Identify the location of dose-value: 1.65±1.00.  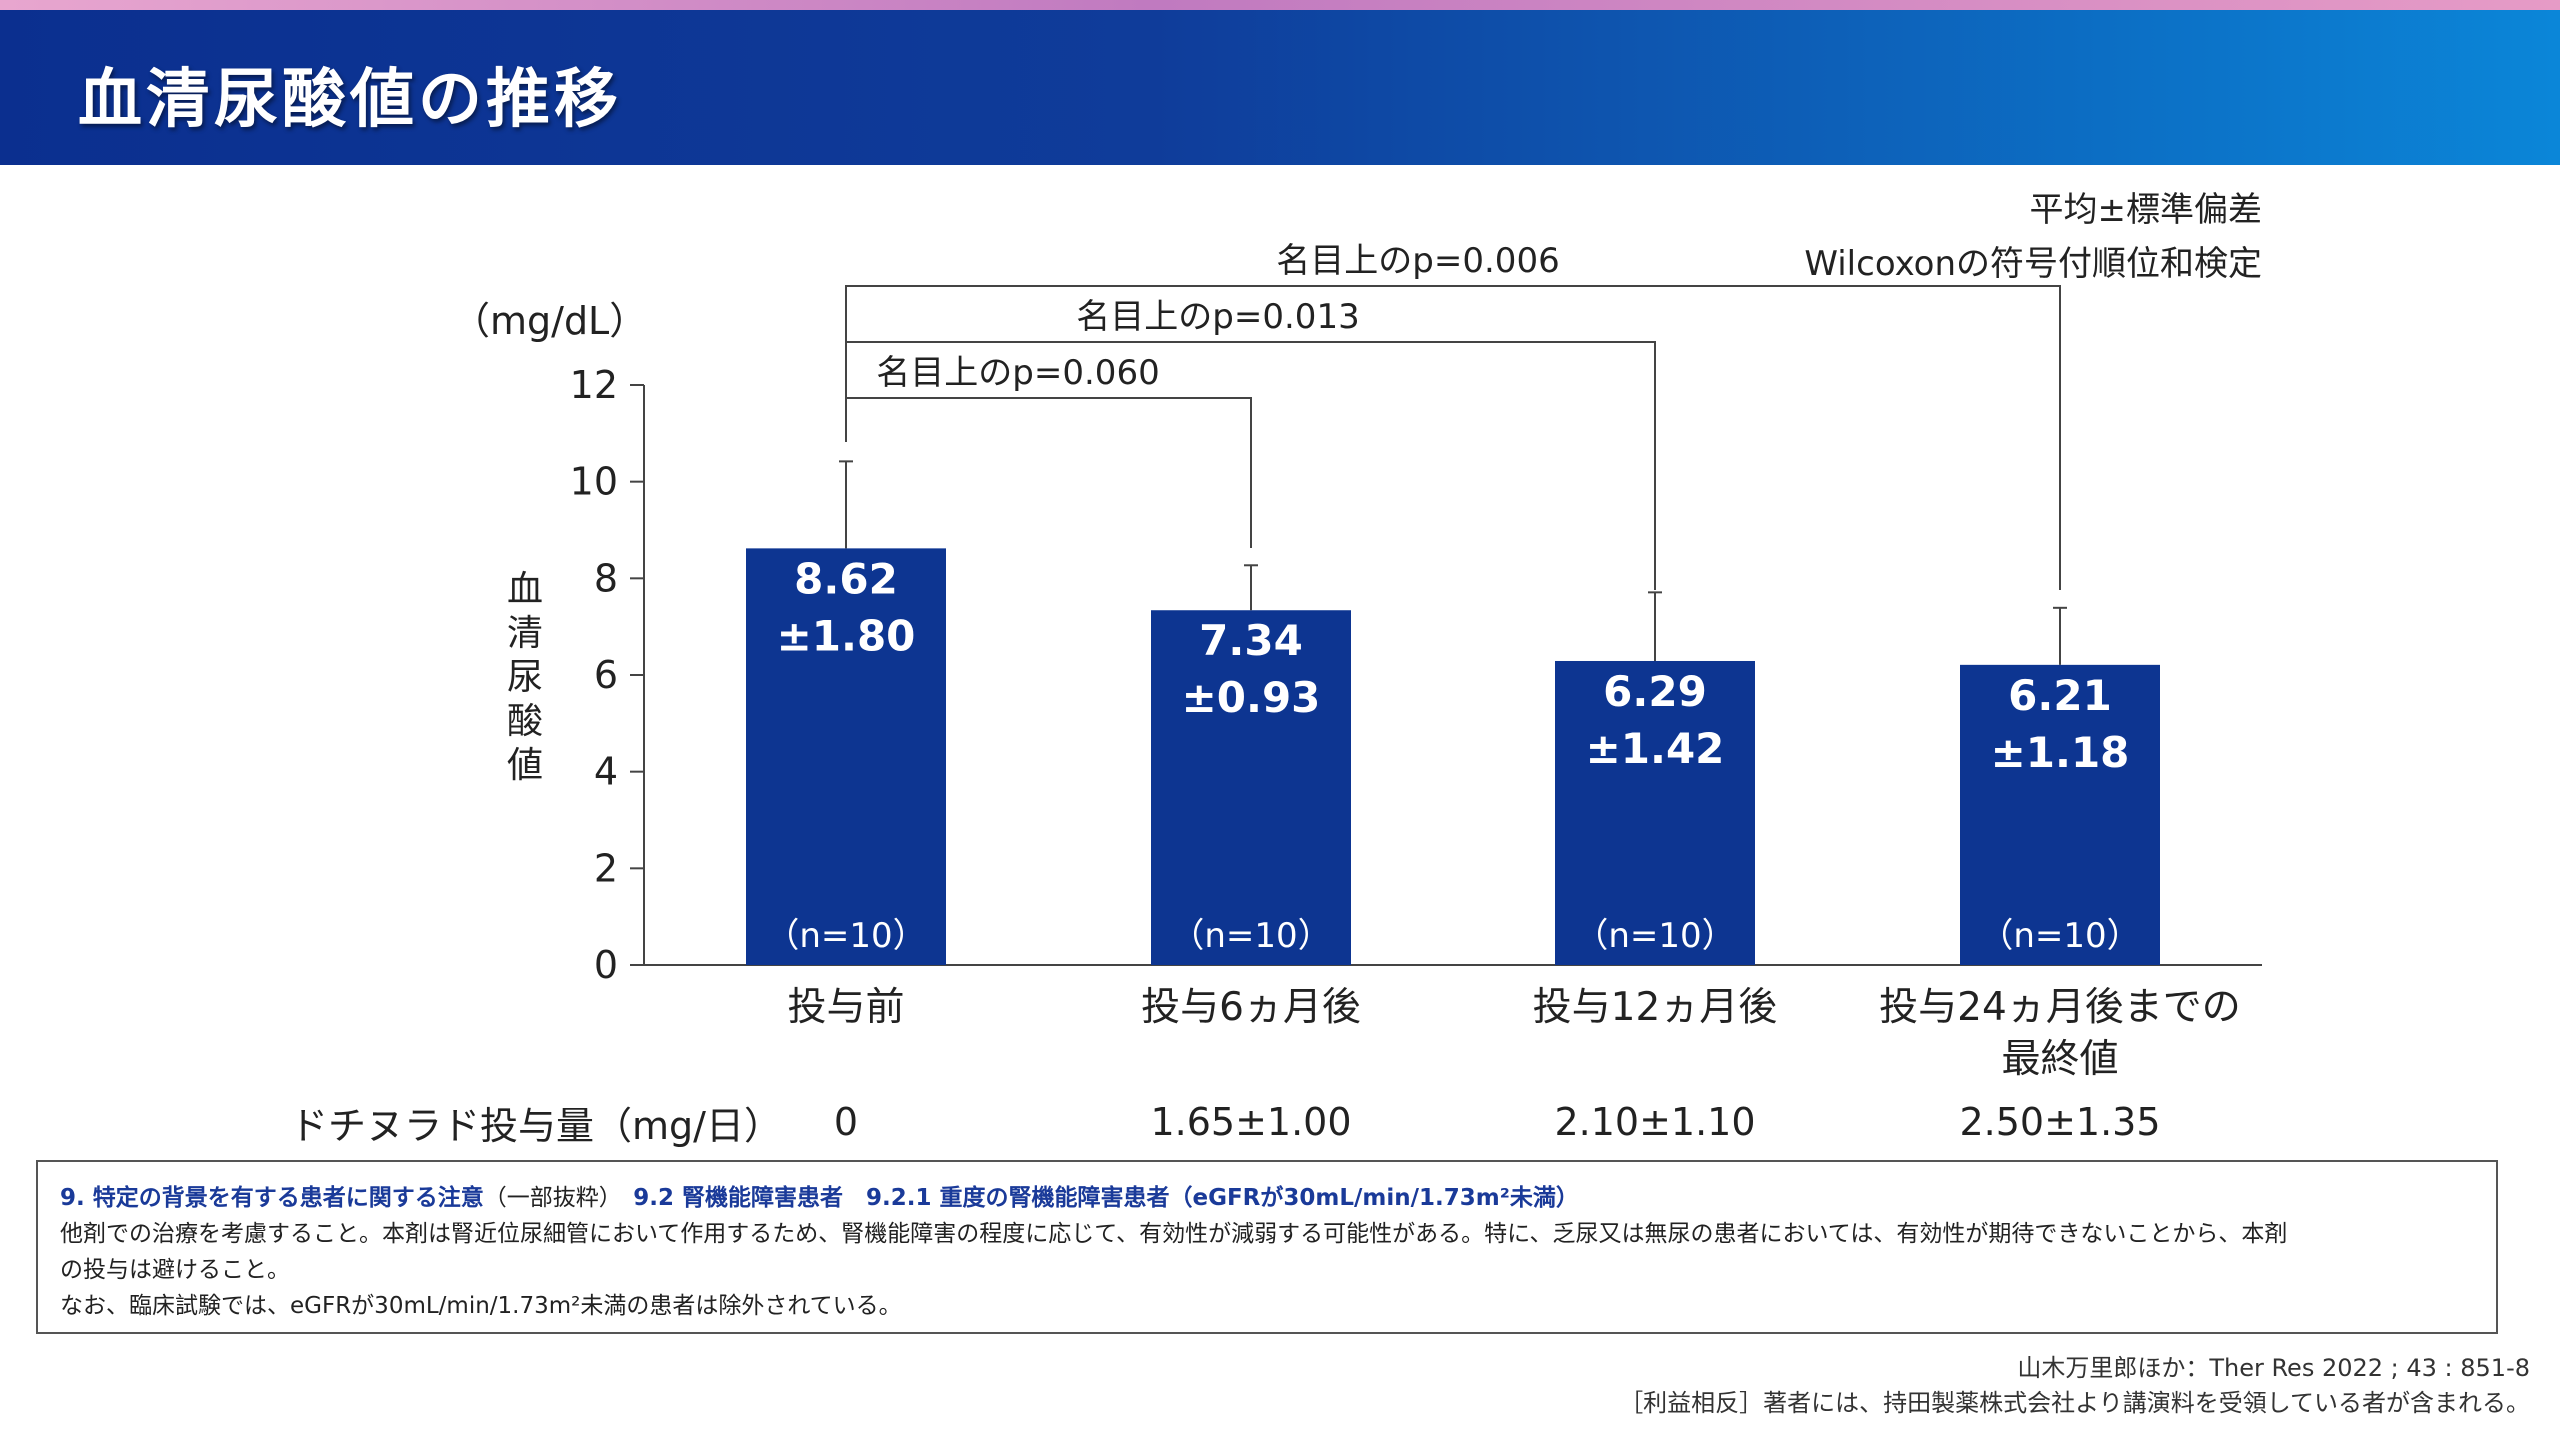
(1250, 1122).